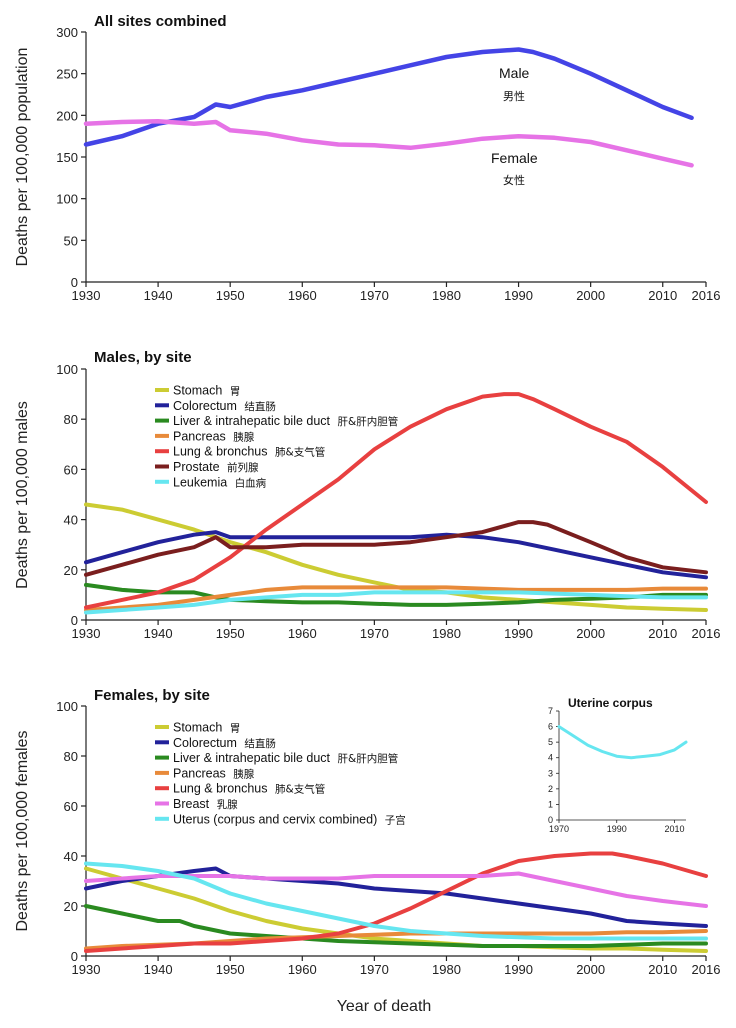  Describe the element at coordinates (222, 789) in the screenshot. I see `legend-name: Lung & bronchus` at that location.